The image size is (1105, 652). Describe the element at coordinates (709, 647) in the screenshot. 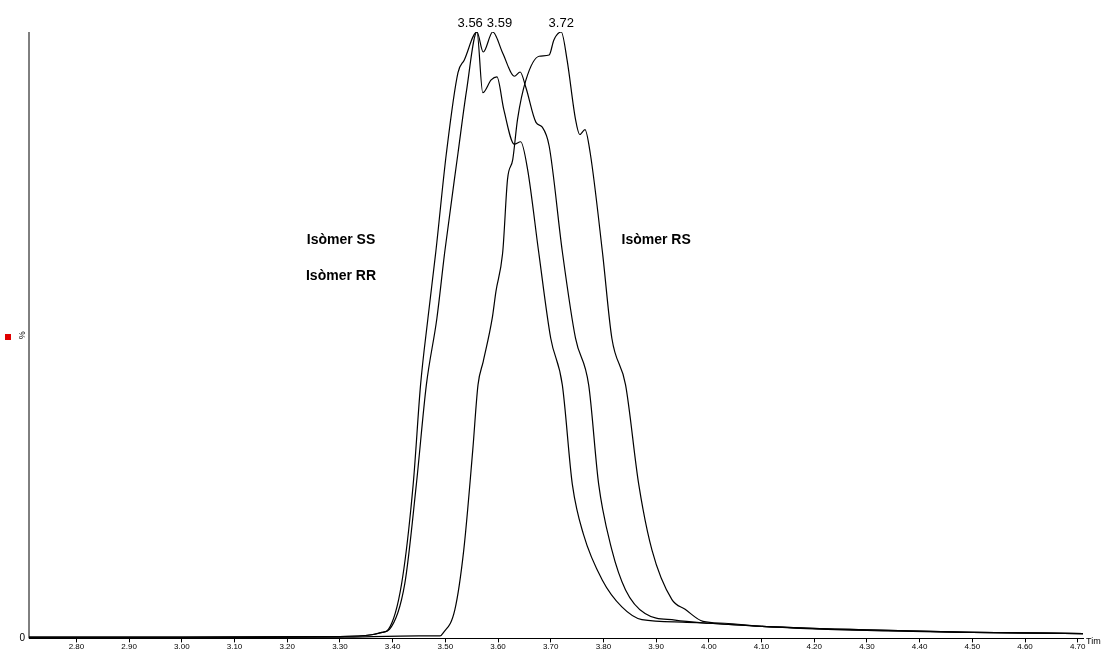

I see `x-tick-label: 4.00` at that location.